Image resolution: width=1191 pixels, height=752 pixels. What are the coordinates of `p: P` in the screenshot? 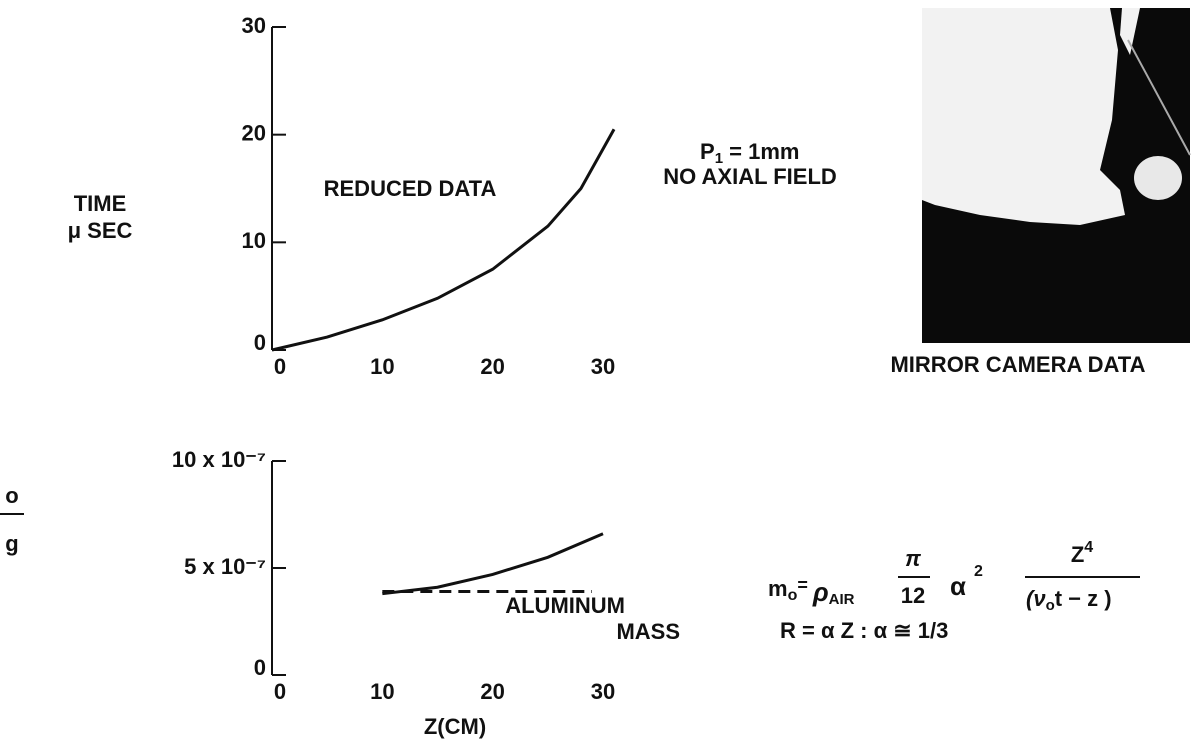 It's located at (707, 151).